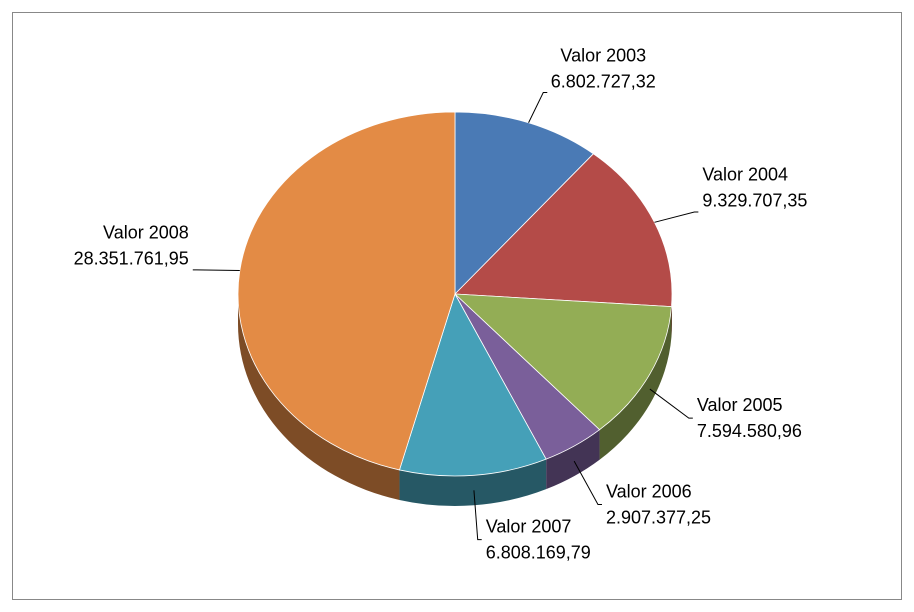 The image size is (914, 612). What do you see at coordinates (603, 81) in the screenshot?
I see `data-label: 6.802.727,32` at bounding box center [603, 81].